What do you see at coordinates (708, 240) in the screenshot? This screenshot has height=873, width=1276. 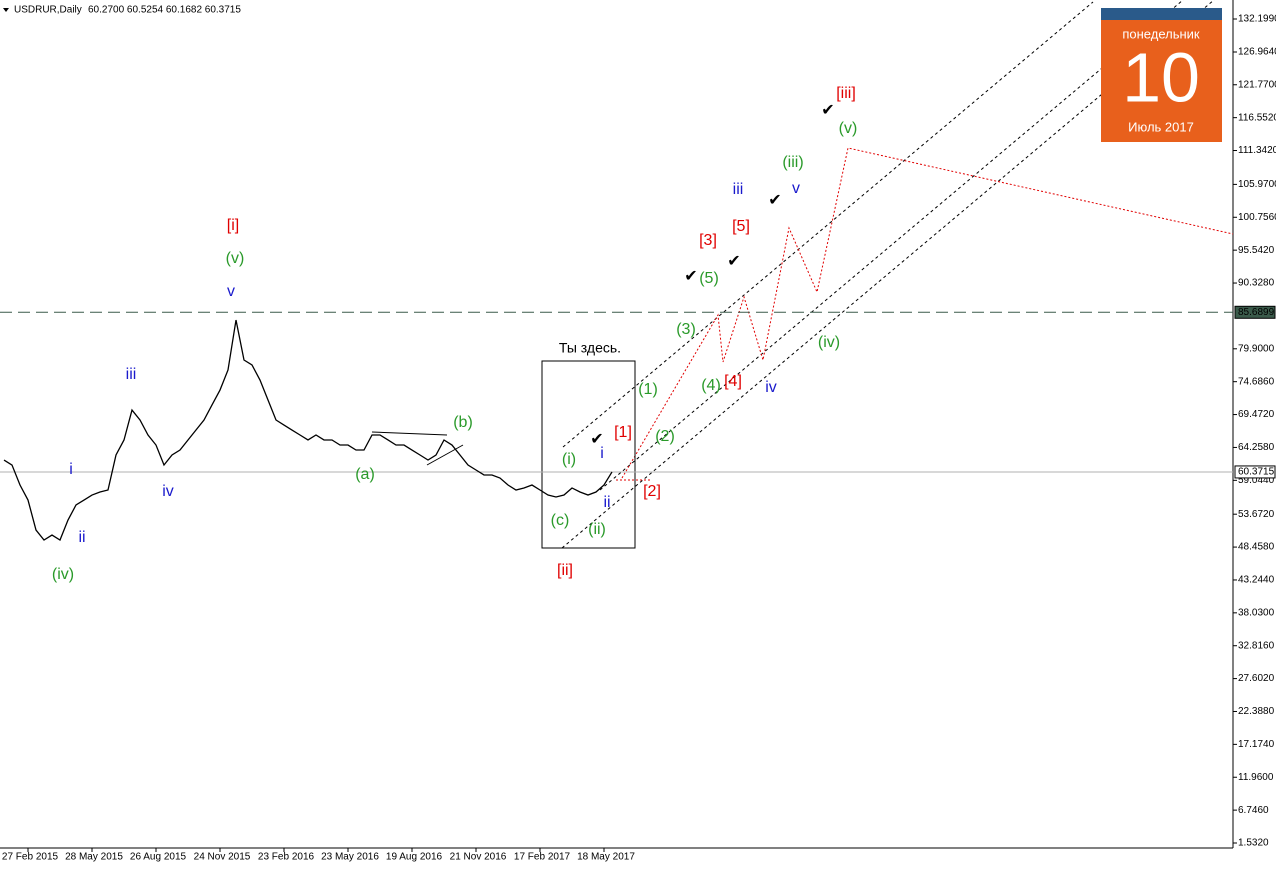 I see `wave-label: [3]` at bounding box center [708, 240].